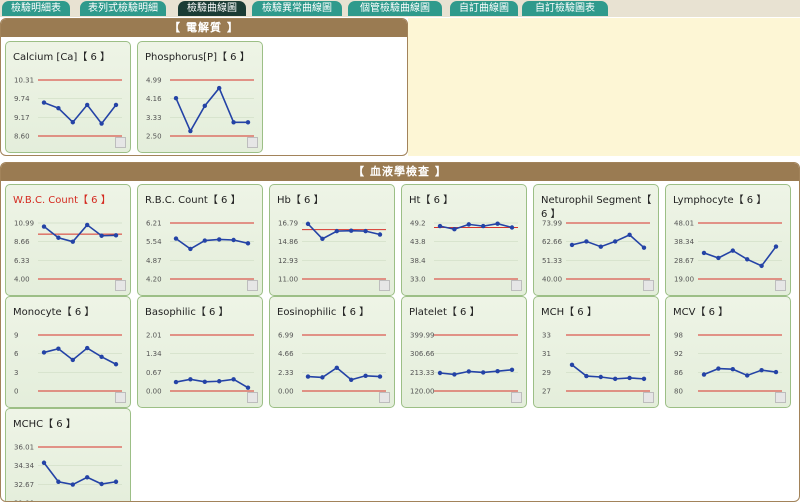 This screenshot has height=502, width=800. I want to click on tab-5: 自訂曲線圖, so click(484, 8).